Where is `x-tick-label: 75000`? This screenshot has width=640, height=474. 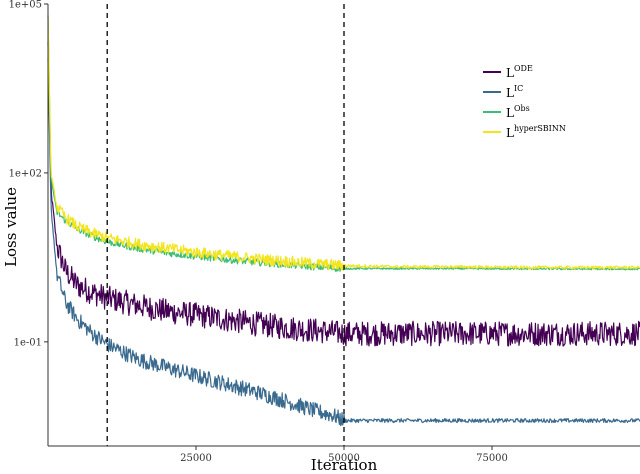
x-tick-label: 75000 is located at coordinates (492, 458).